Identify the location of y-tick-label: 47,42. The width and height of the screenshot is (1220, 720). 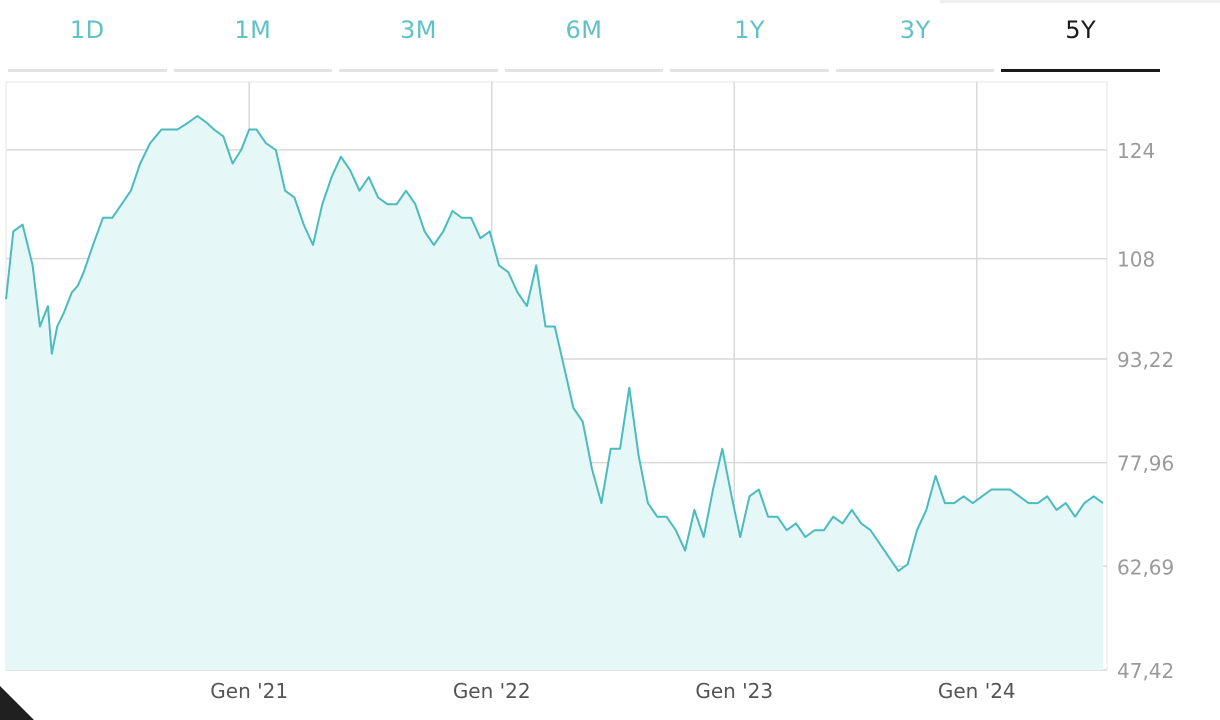
(1145, 671).